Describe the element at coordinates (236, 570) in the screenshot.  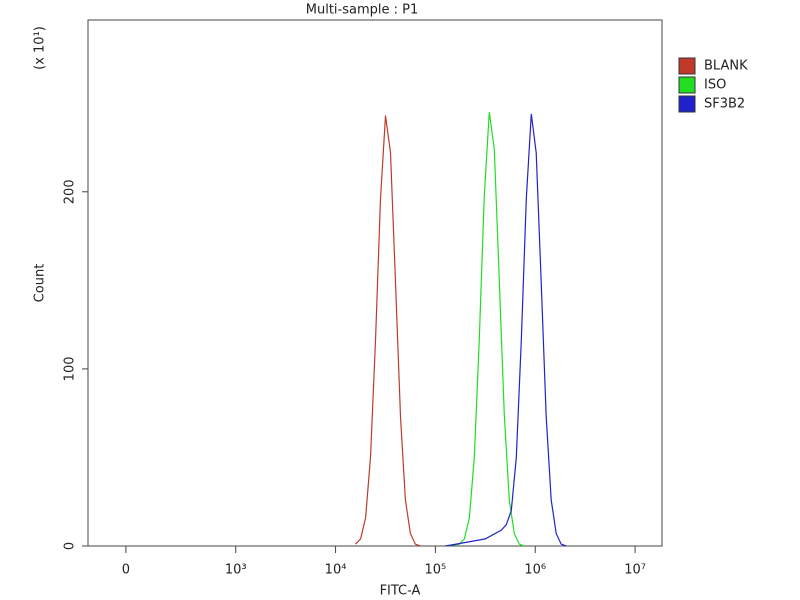
I see `x-tick-label: 10³` at that location.